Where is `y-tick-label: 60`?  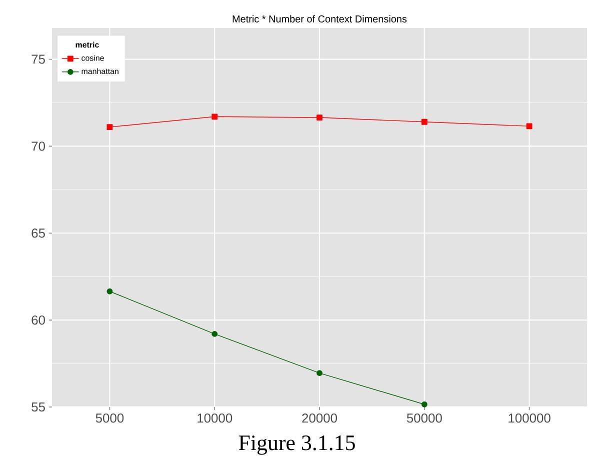 y-tick-label: 60 is located at coordinates (38, 320).